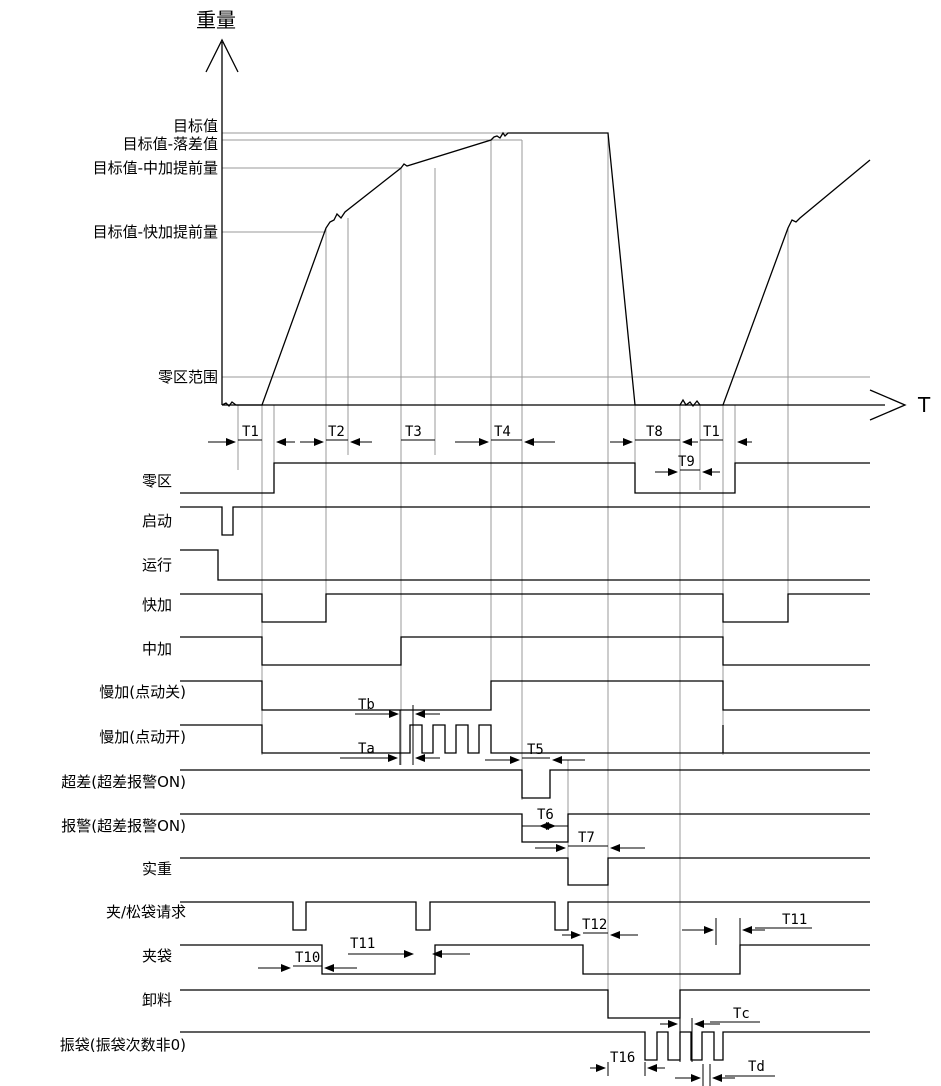 This screenshot has width=941, height=1086. Describe the element at coordinates (741, 1014) in the screenshot. I see `timing-label-tc: Tc` at that location.